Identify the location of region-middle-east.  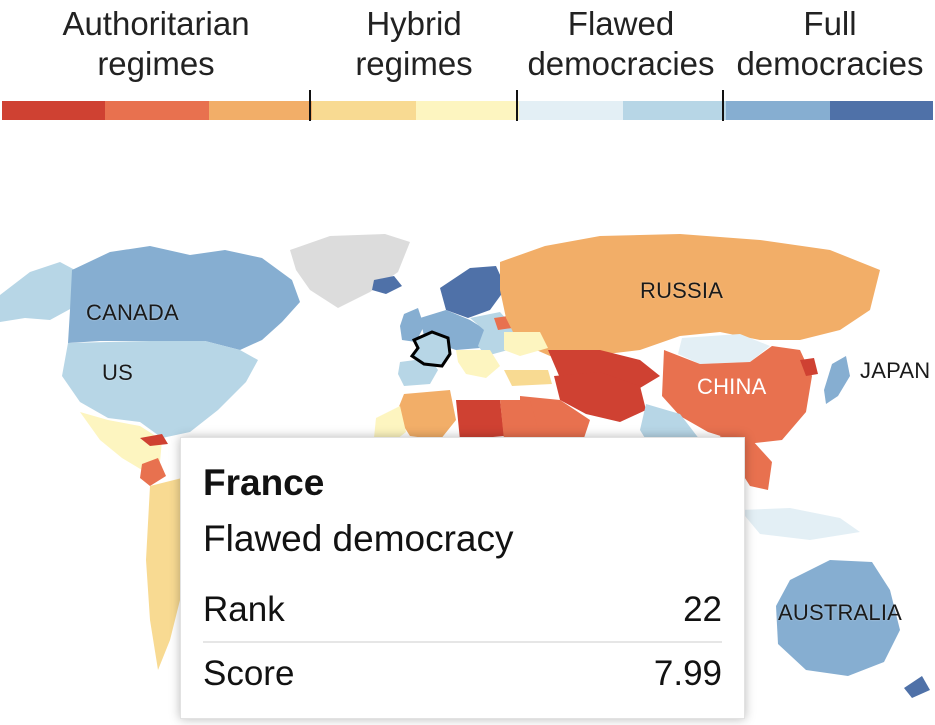
(600, 397).